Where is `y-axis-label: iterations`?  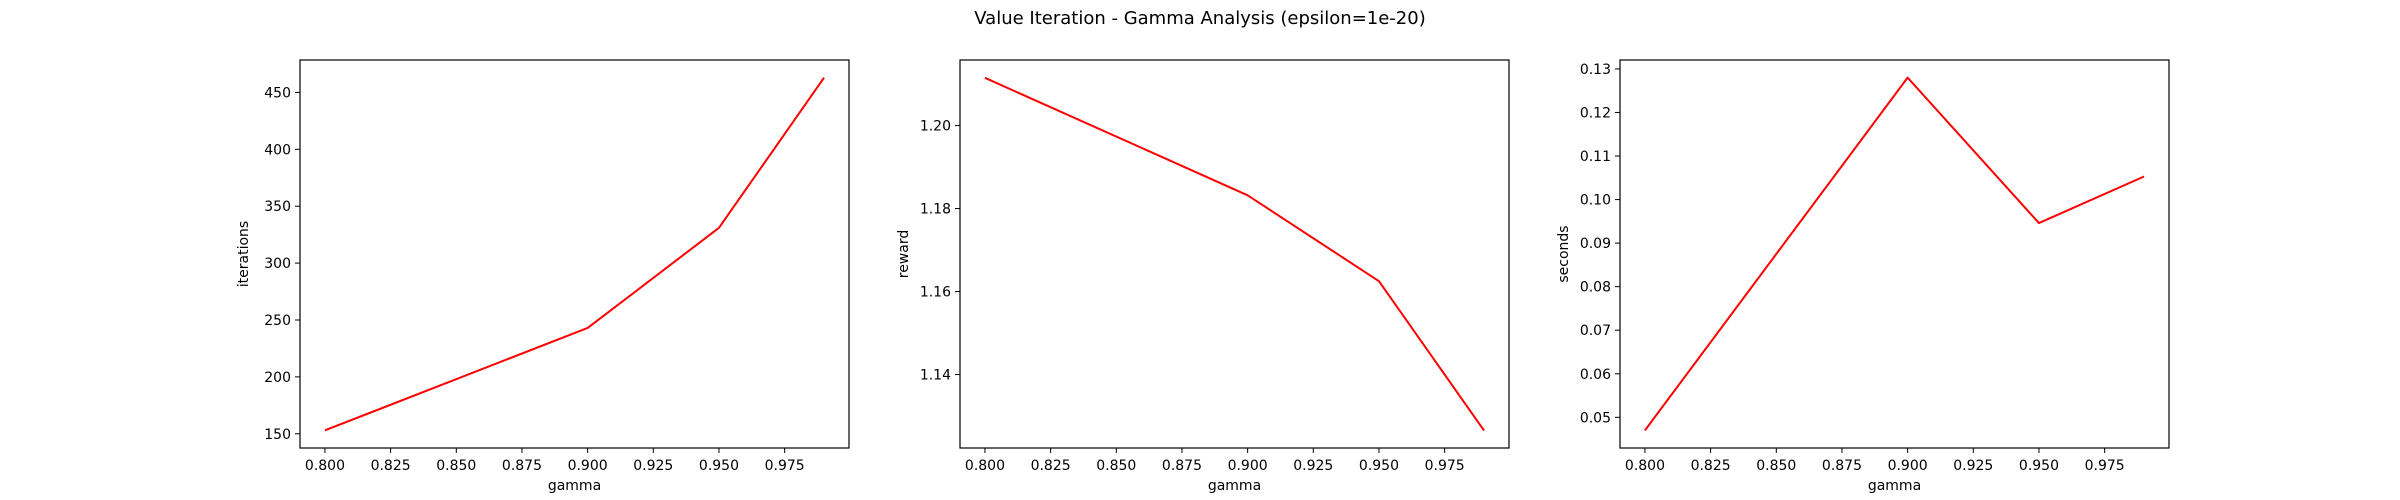 y-axis-label: iterations is located at coordinates (244, 254).